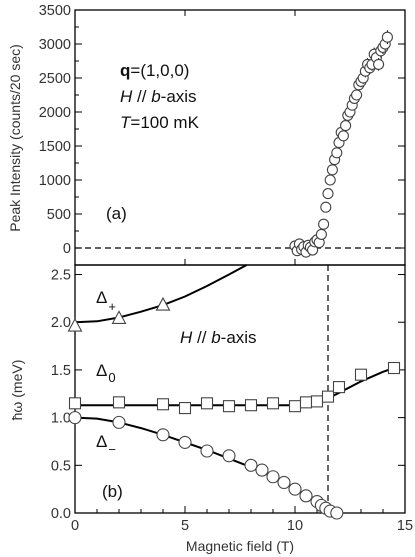 Image resolution: width=415 pixels, height=557 pixels. What do you see at coordinates (116, 213) in the screenshot?
I see `panel-a-label: (a)` at bounding box center [116, 213].